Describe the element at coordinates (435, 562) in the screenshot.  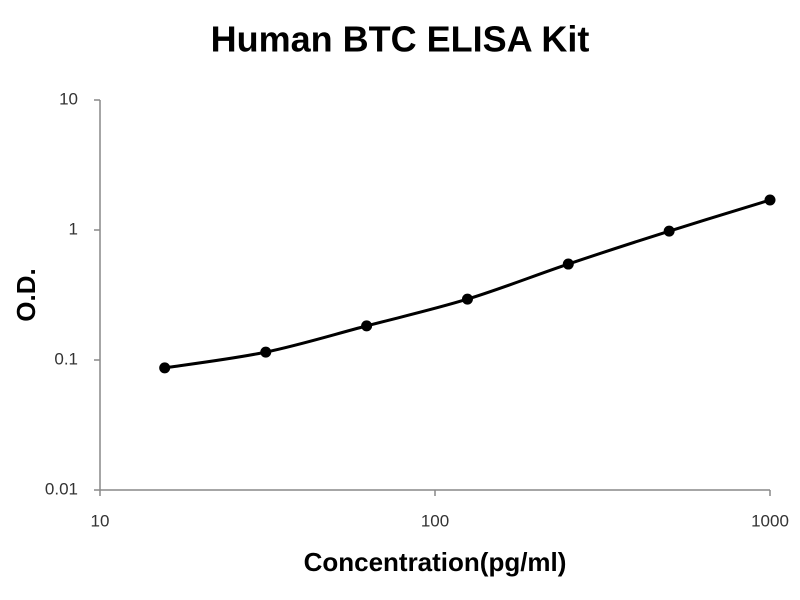
I see `x-axis-label: Concentration(pg/ml)` at that location.